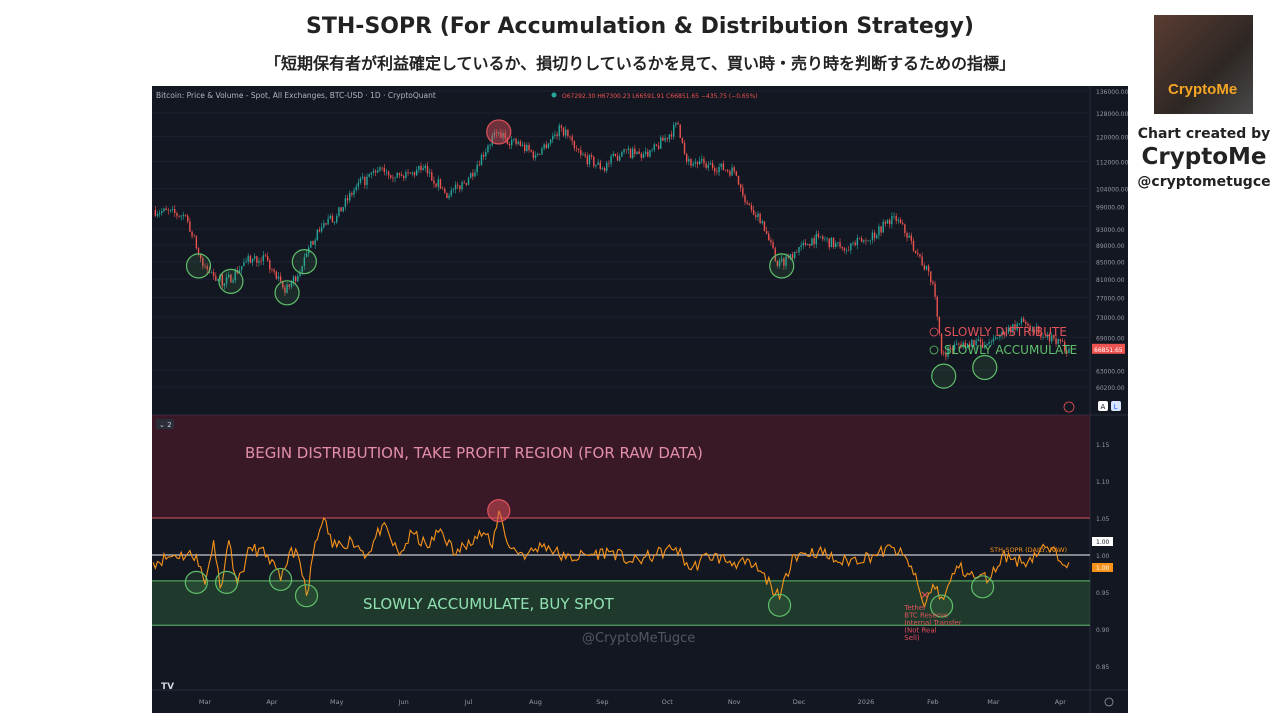 The width and height of the screenshot is (1280, 720). What do you see at coordinates (554, 95) in the screenshot?
I see `live-status-icon` at bounding box center [554, 95].